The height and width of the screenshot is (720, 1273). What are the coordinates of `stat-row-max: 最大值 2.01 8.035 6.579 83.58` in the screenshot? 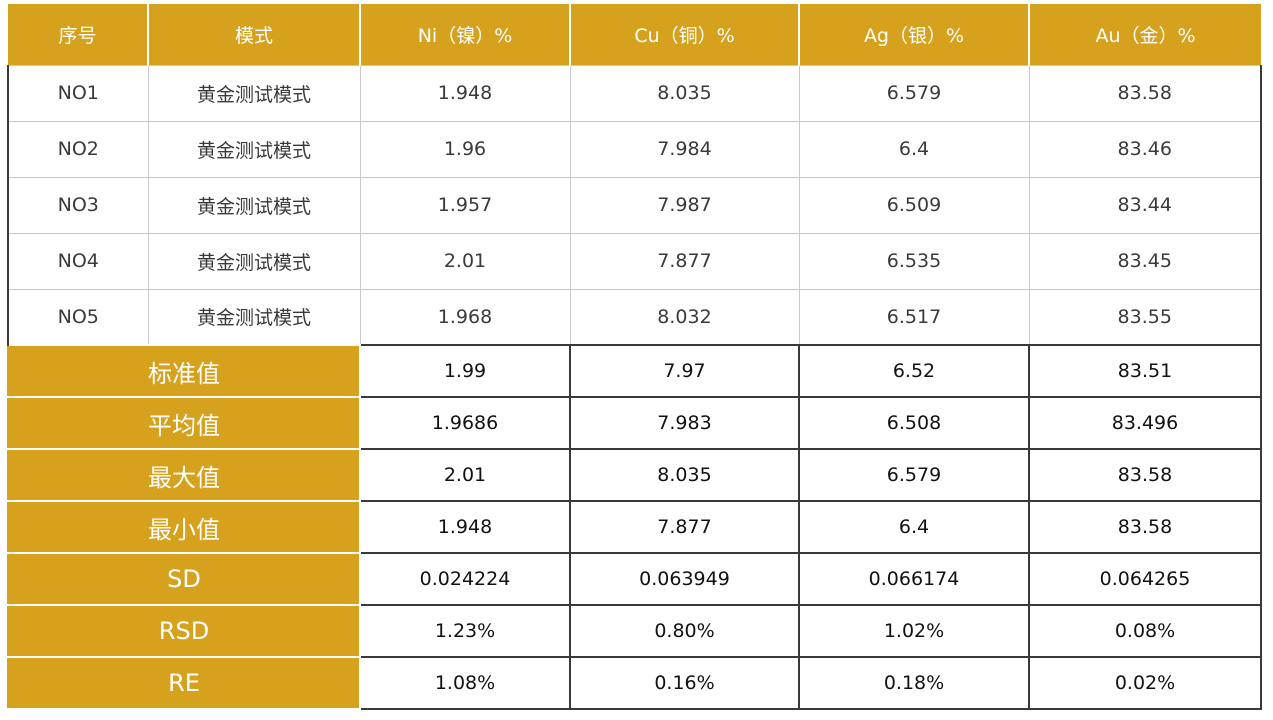 It's located at (634, 475).